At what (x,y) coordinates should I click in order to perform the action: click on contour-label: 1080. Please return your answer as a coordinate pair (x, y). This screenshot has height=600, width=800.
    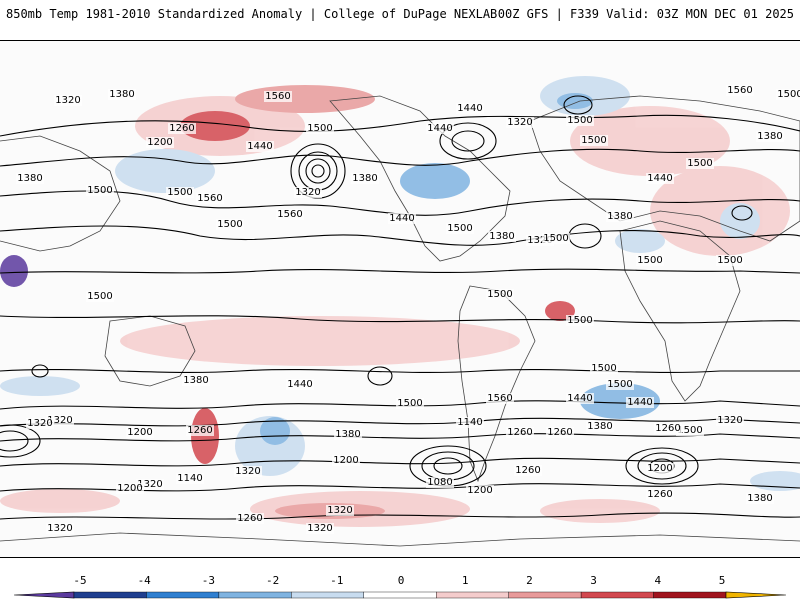
    Looking at the image, I should click on (439, 482).